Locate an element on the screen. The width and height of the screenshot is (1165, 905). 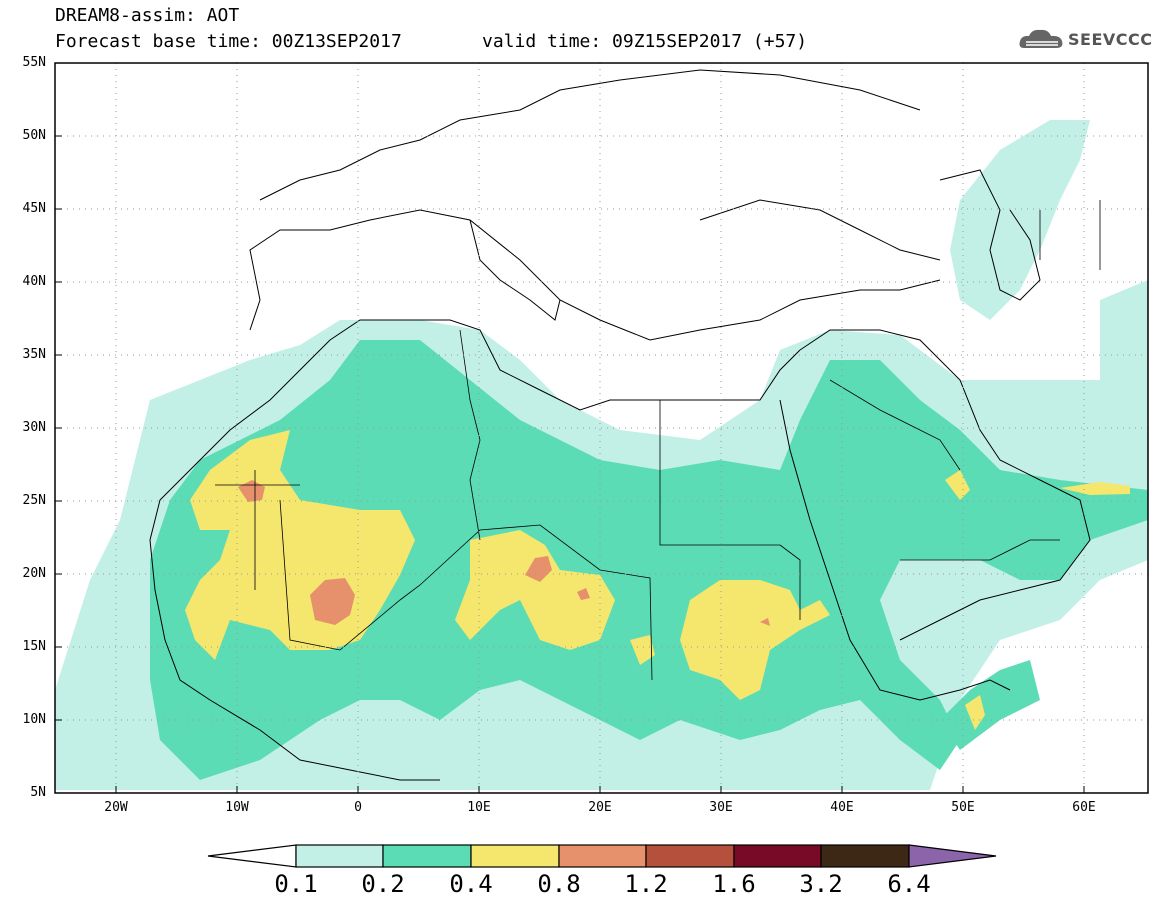
aot-region-0.8-sudan is located at coordinates (765, 622).